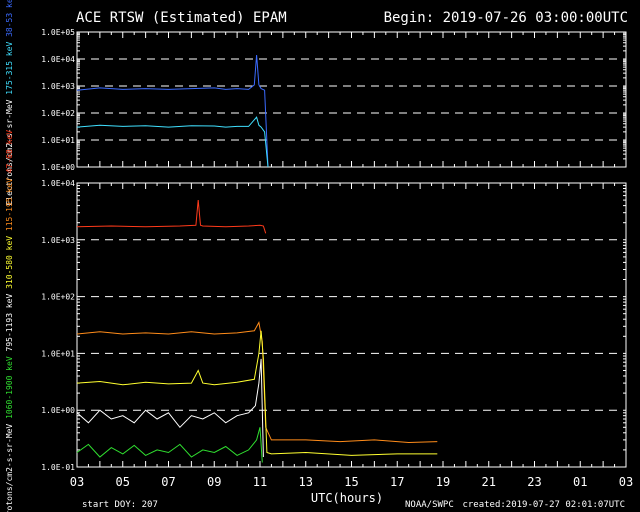 The width and height of the screenshot is (640, 512). I want to click on x-tick-label: 19, so click(443, 482).